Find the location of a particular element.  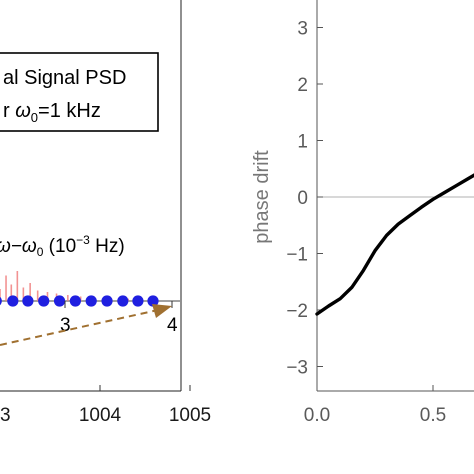

right-x-ticks: 0.0 0.5 is located at coordinates (375, 405).